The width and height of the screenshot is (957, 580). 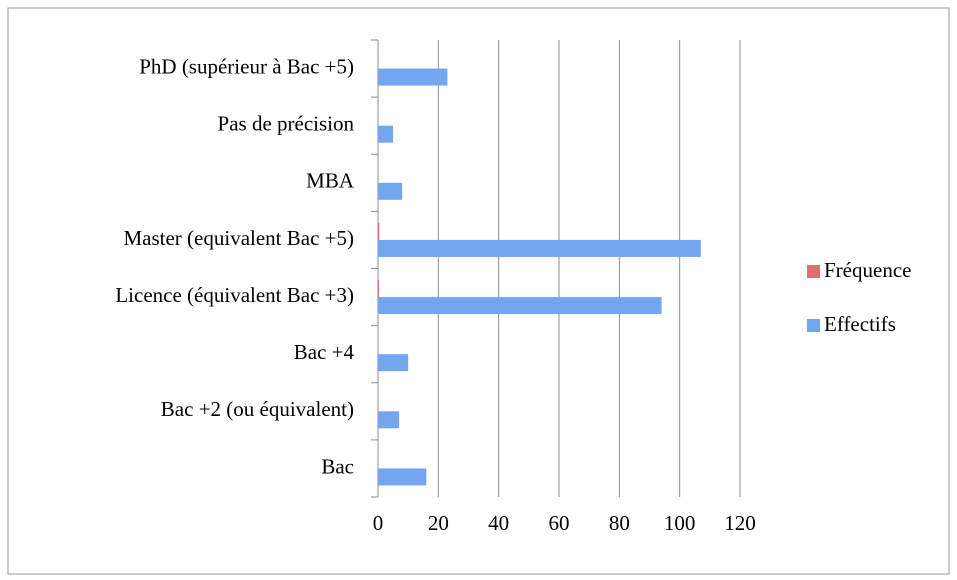 What do you see at coordinates (680, 523) in the screenshot?
I see `x-tick-label: 100` at bounding box center [680, 523].